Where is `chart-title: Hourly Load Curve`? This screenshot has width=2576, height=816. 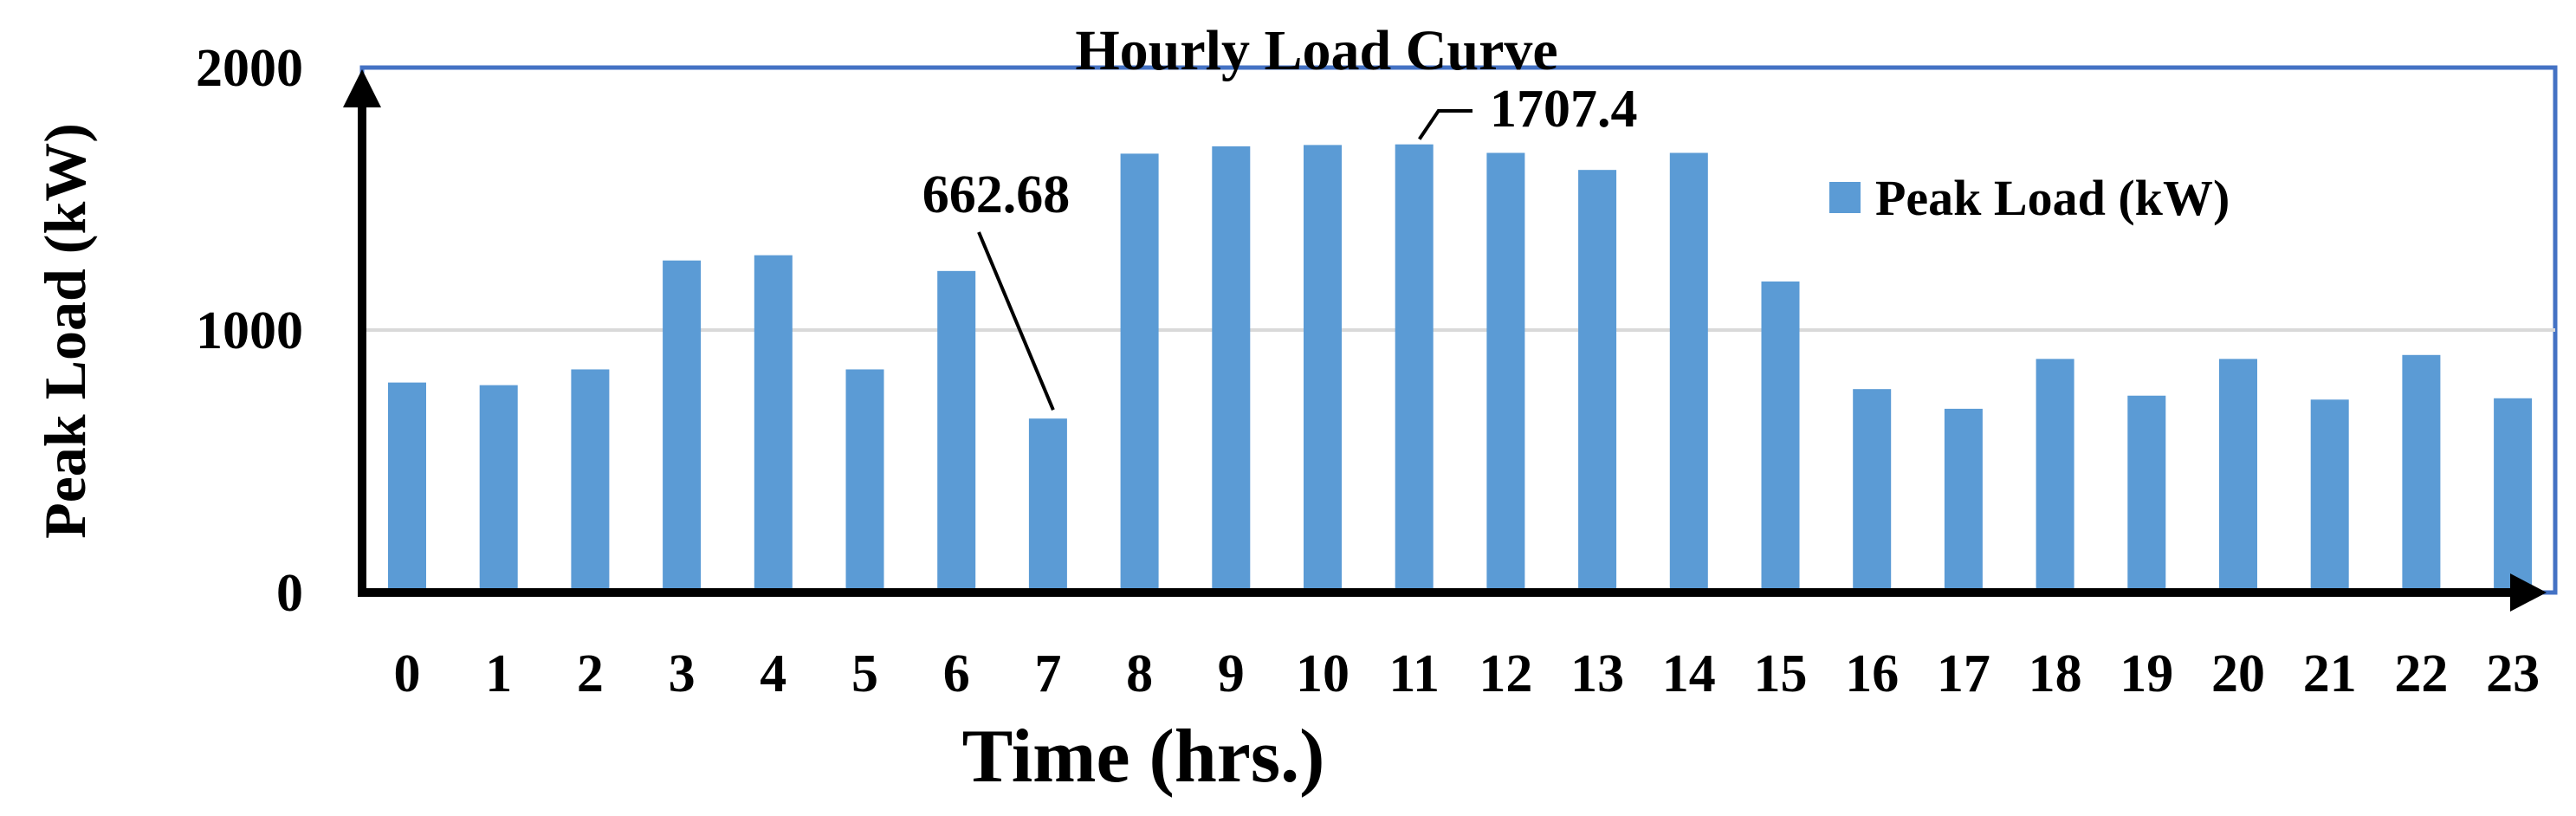 chart-title: Hourly Load Curve is located at coordinates (1316, 50).